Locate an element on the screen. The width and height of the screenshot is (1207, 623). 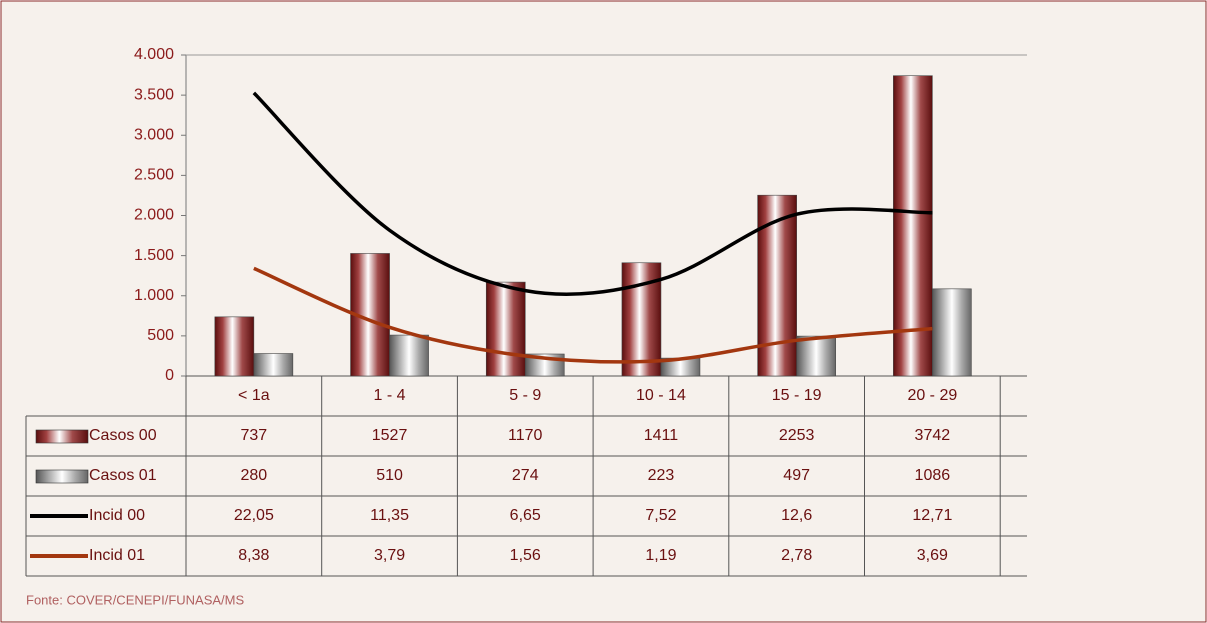
x-tick-label: 20 - 29 is located at coordinates (932, 395).